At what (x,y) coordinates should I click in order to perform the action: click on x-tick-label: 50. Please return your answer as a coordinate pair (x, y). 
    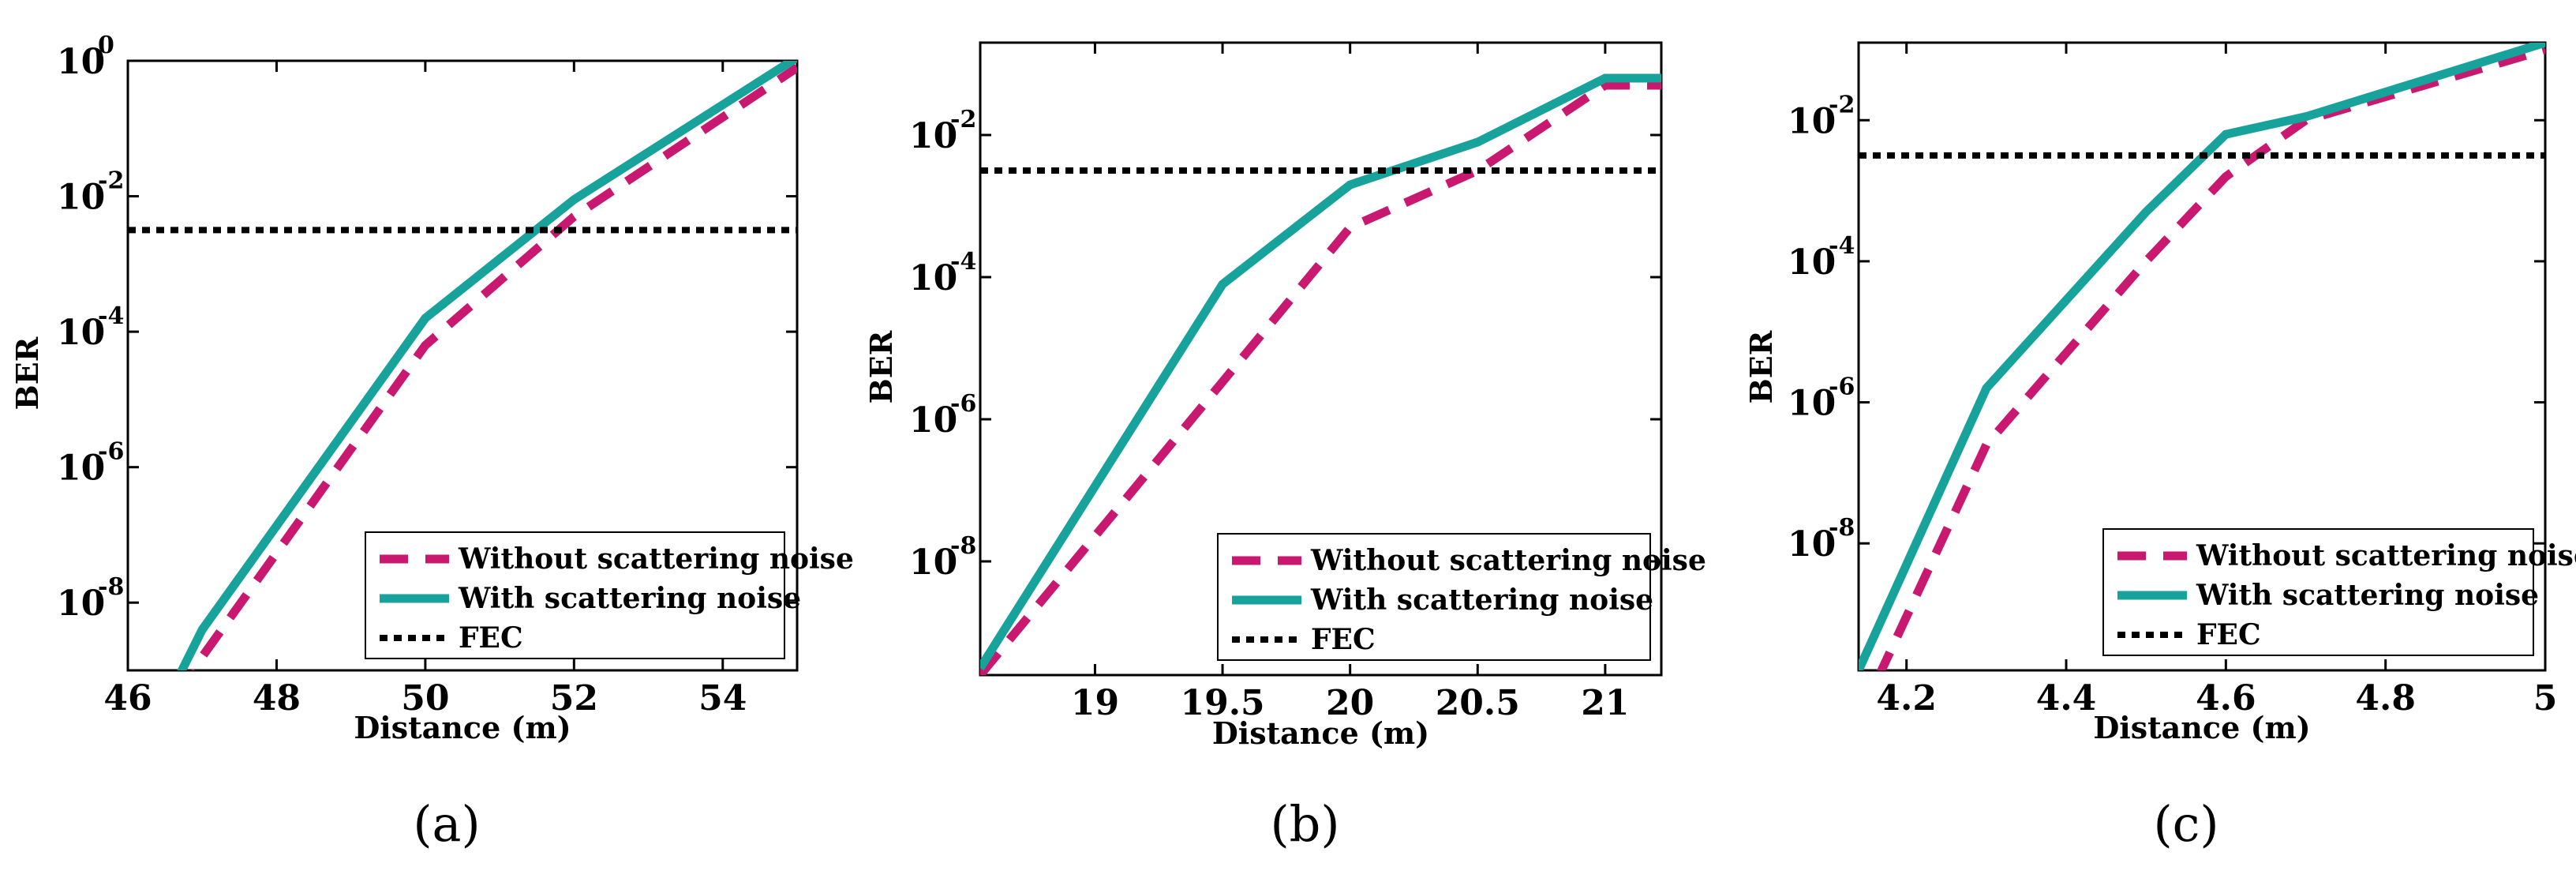
    Looking at the image, I should click on (425, 698).